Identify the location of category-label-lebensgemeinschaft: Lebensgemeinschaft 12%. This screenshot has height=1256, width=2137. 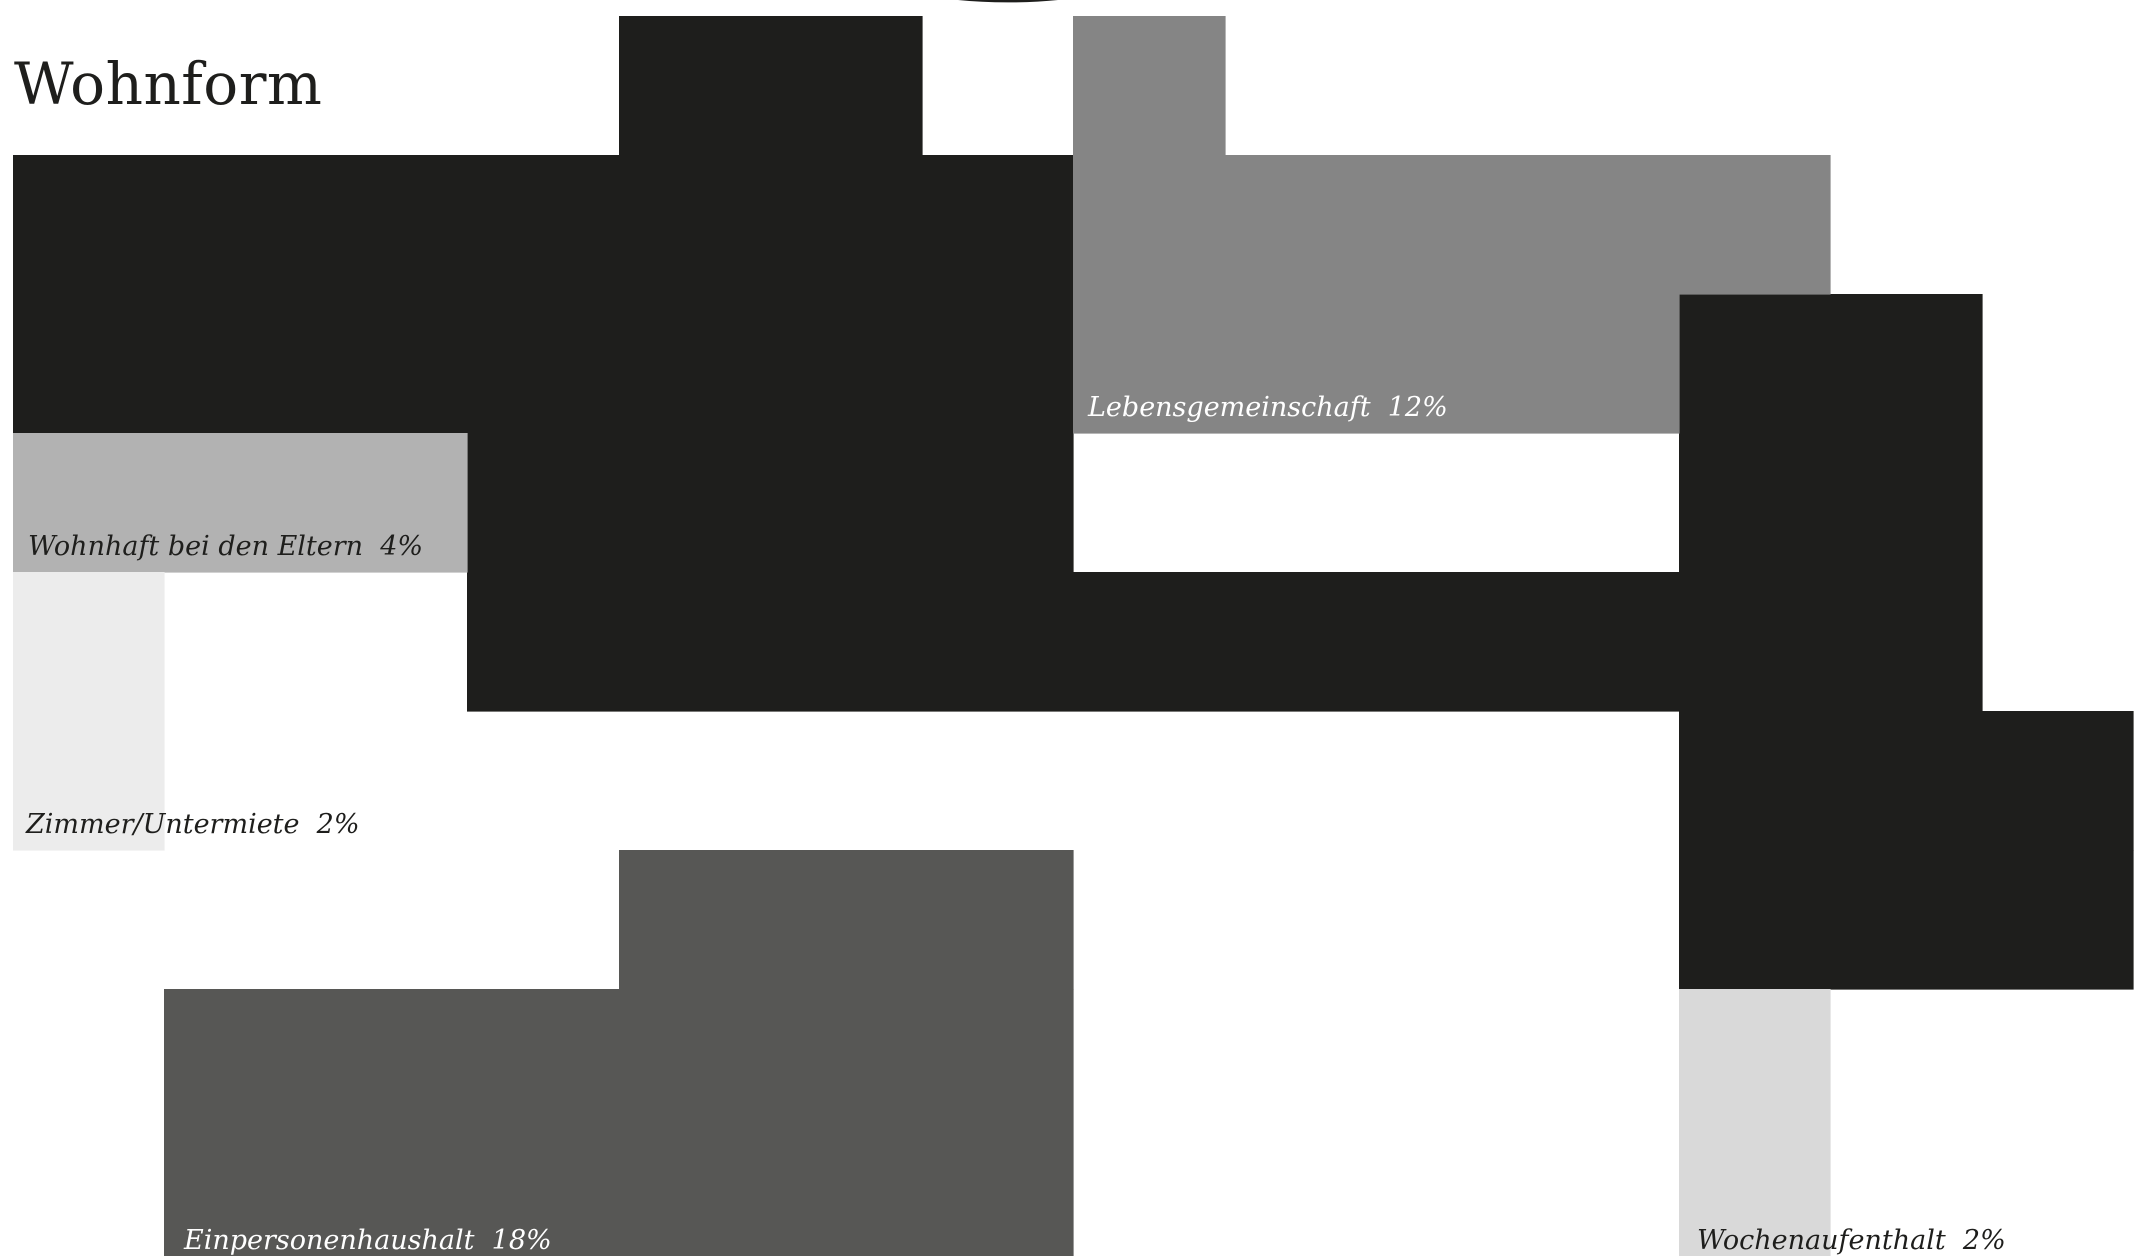
(1267, 407).